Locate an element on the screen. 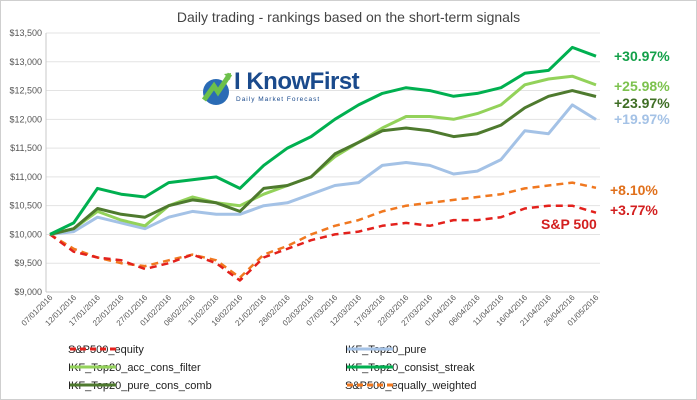  legend-item-sp500-equally-weighted: S&P500_equally_weighted is located at coordinates (411, 386).